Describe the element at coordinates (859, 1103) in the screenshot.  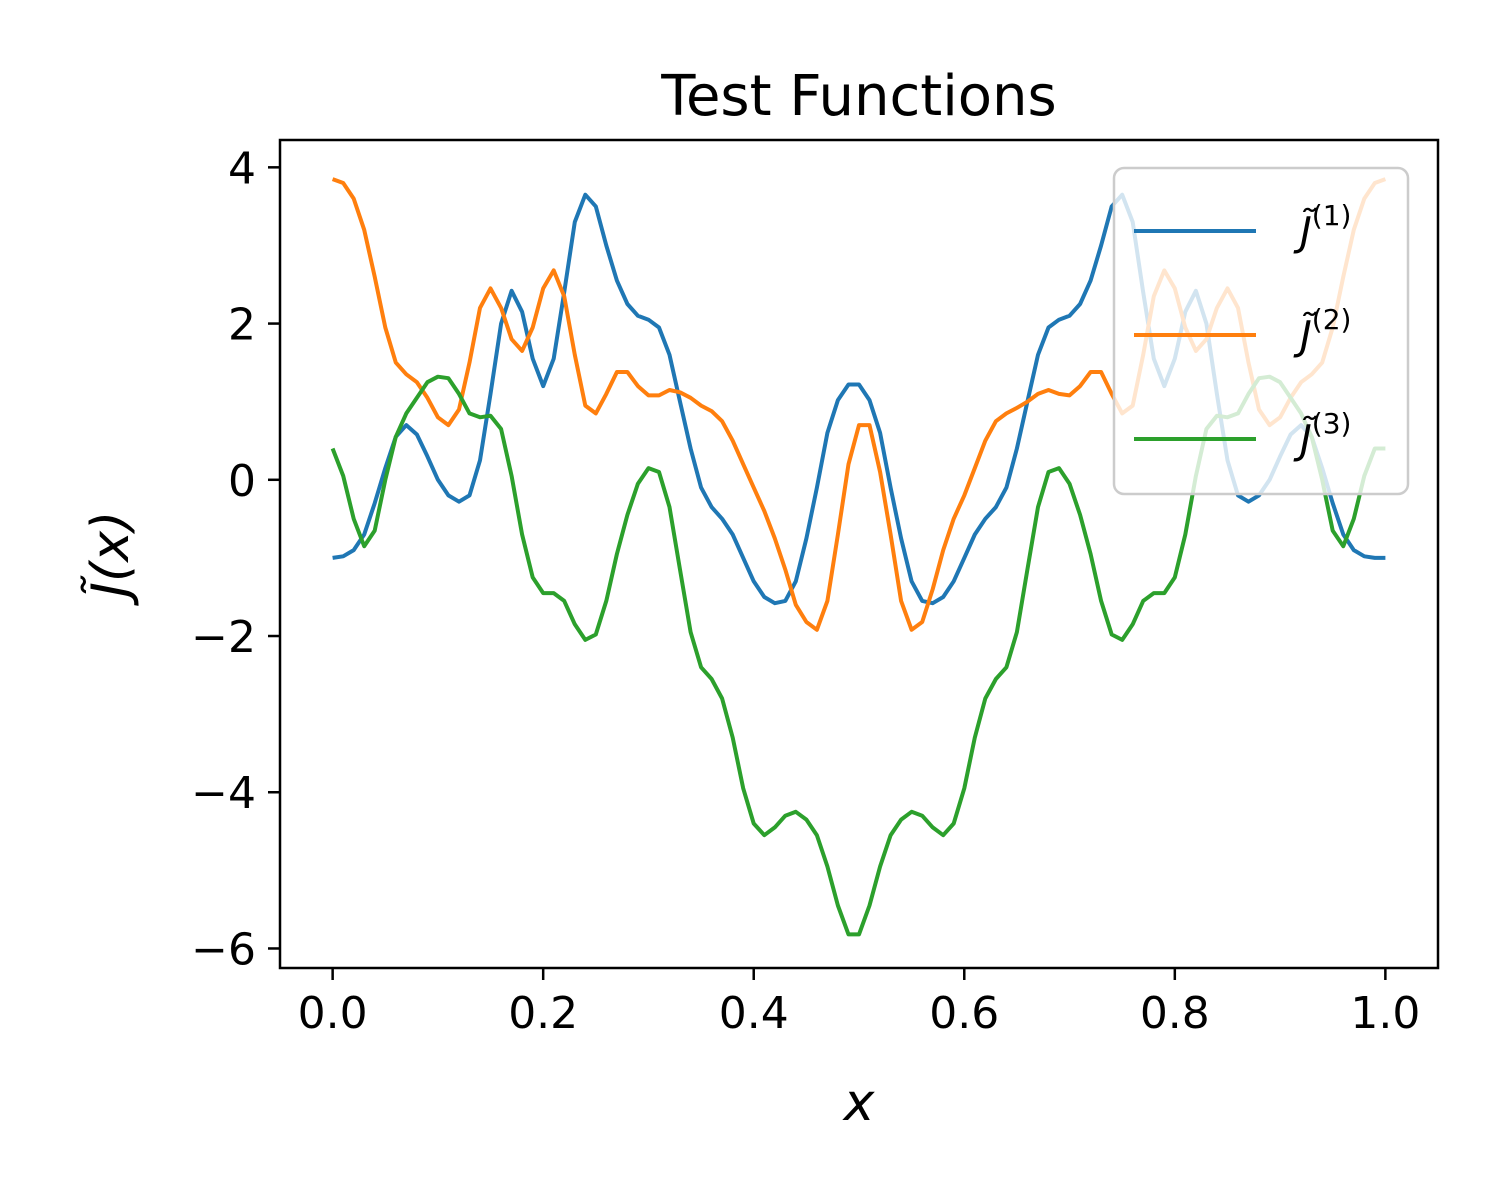
I see `x-axis-label: x` at that location.